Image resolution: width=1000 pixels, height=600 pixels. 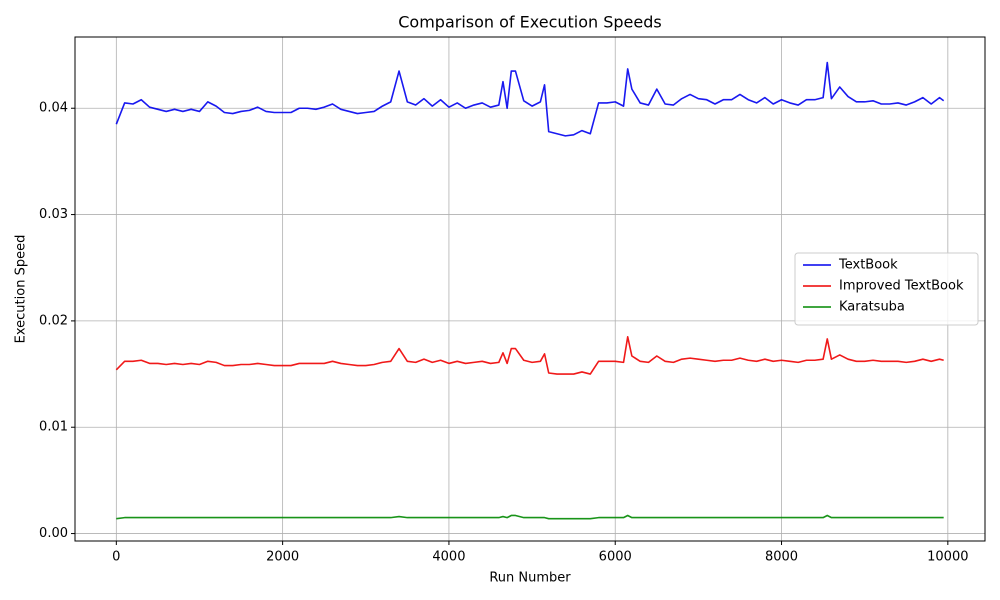 What do you see at coordinates (21, 289) in the screenshot?
I see `y-axis-label: Execution Speed` at bounding box center [21, 289].